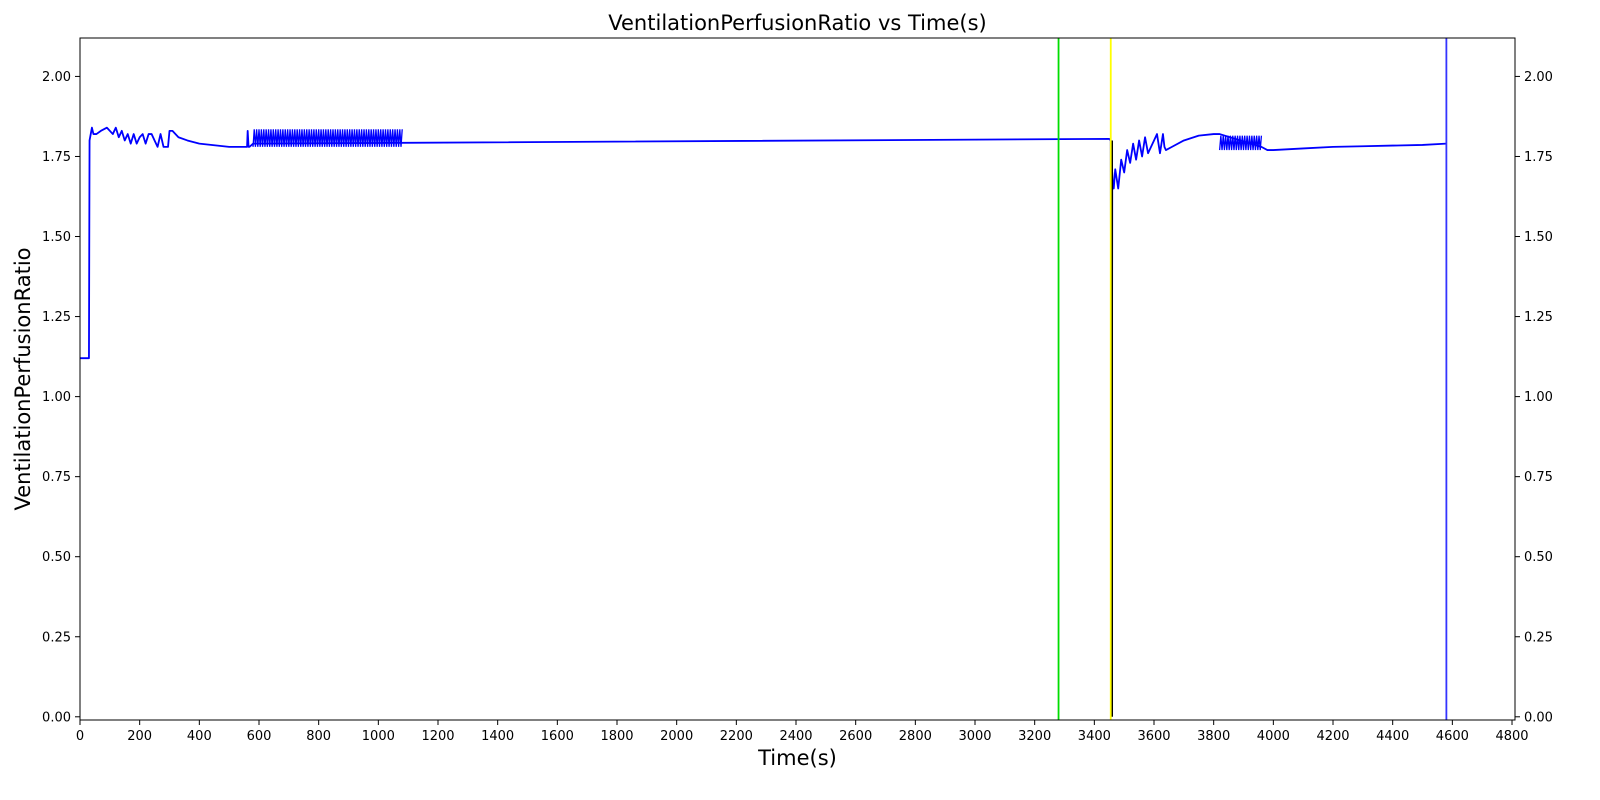  I want to click on x-tick-label: 600, so click(259, 736).